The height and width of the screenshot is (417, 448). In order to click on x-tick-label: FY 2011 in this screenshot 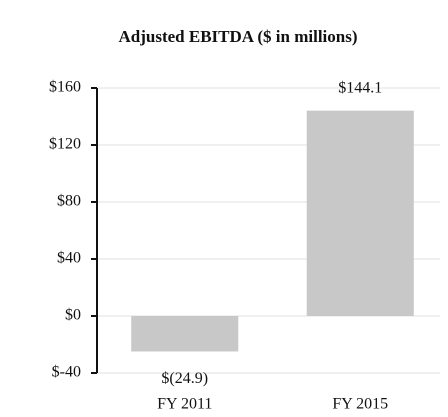, I will do `click(184, 404)`.